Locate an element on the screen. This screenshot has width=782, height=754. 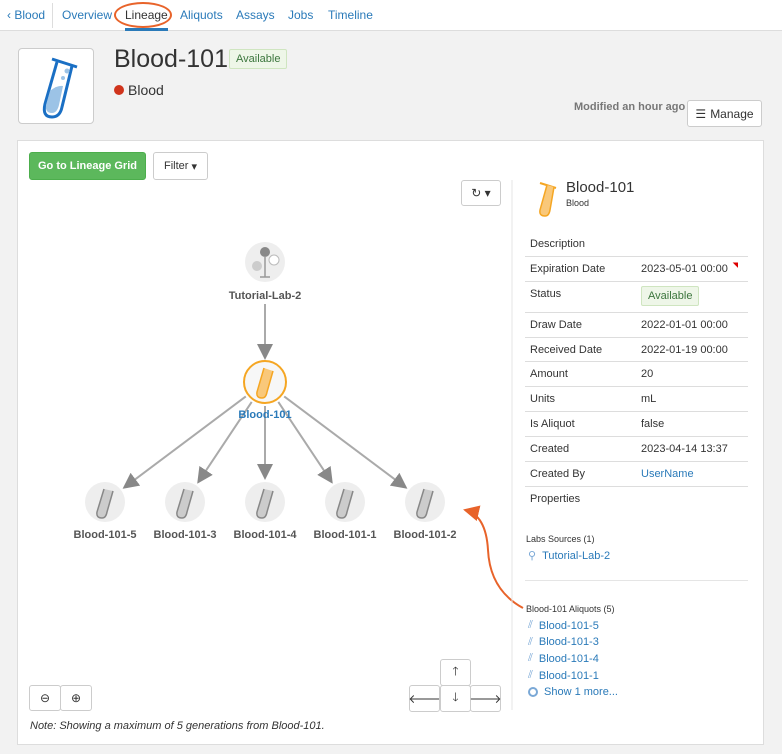
node-label: Blood-101-4 is located at coordinates (265, 535).